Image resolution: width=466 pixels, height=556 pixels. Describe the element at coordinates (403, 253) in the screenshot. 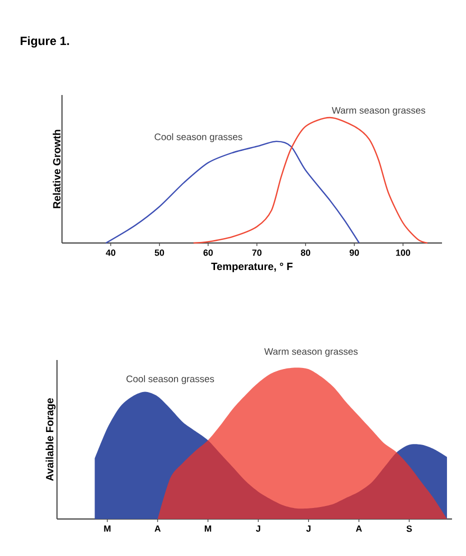

I see `x-tick-label: 100` at that location.